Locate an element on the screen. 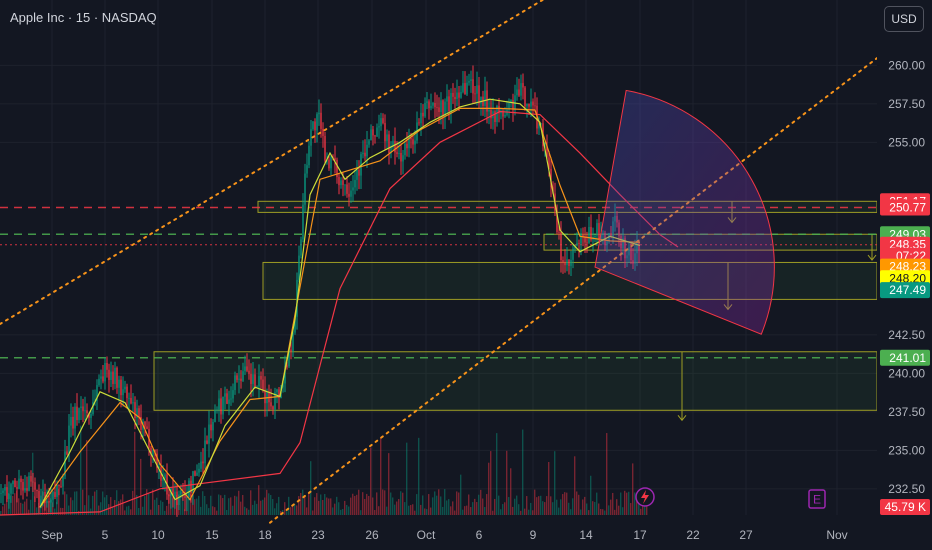 This screenshot has height=550, width=932. earnings-marker-label: E is located at coordinates (817, 500).